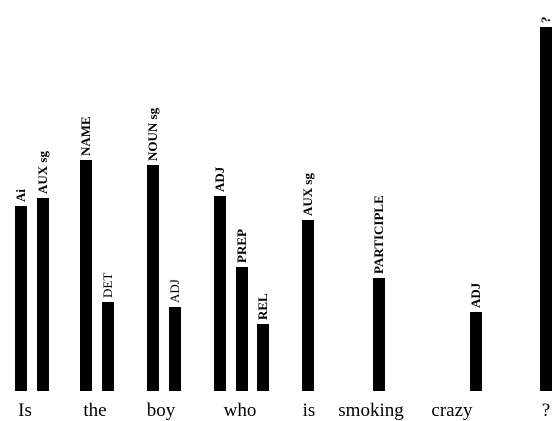 Image resolution: width=553 pixels, height=421 pixels. I want to click on bar-boy-adj, so click(175, 349).